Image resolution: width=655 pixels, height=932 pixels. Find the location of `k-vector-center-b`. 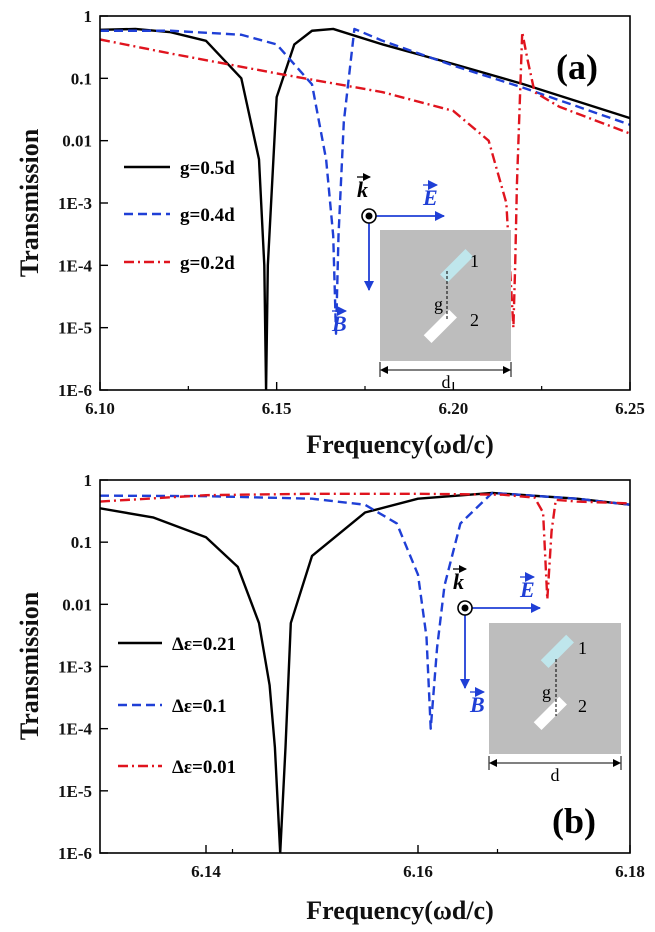

k-vector-center-b is located at coordinates (465, 608).